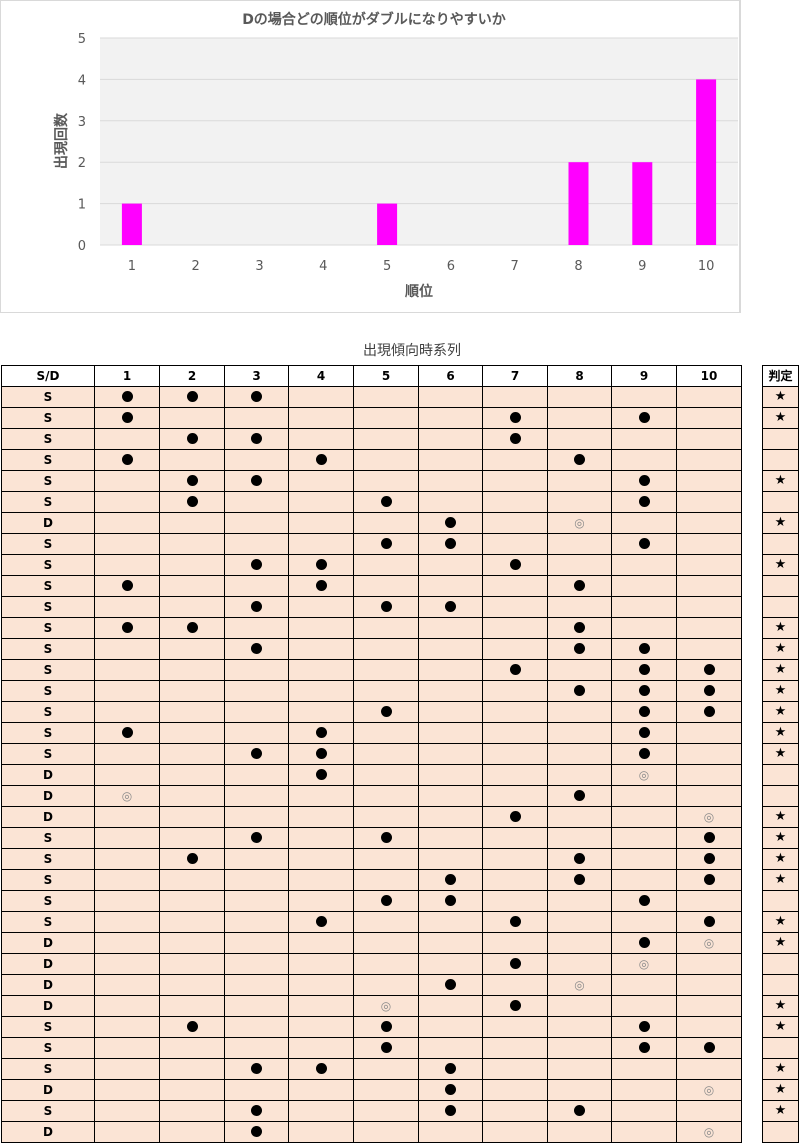 The image size is (812, 1147). Describe the element at coordinates (780, 764) in the screenshot. I see `judge-body: ★ ★ ★ ★ ★ ★ ★ ★ ★ ★ ★ ★ ★ ★ ★ ★ ★ ★ ★ ★ ★ ★ ★` at that location.